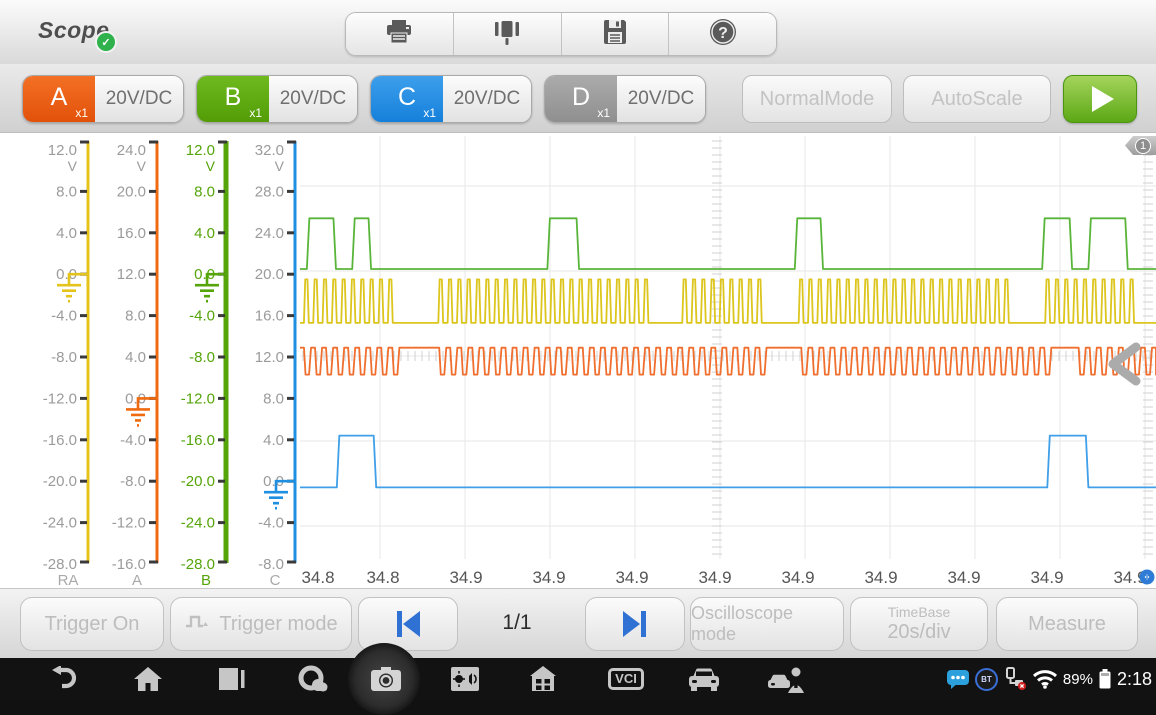 The width and height of the screenshot is (1156, 715). I want to click on channel-d-letter: D, so click(581, 97).